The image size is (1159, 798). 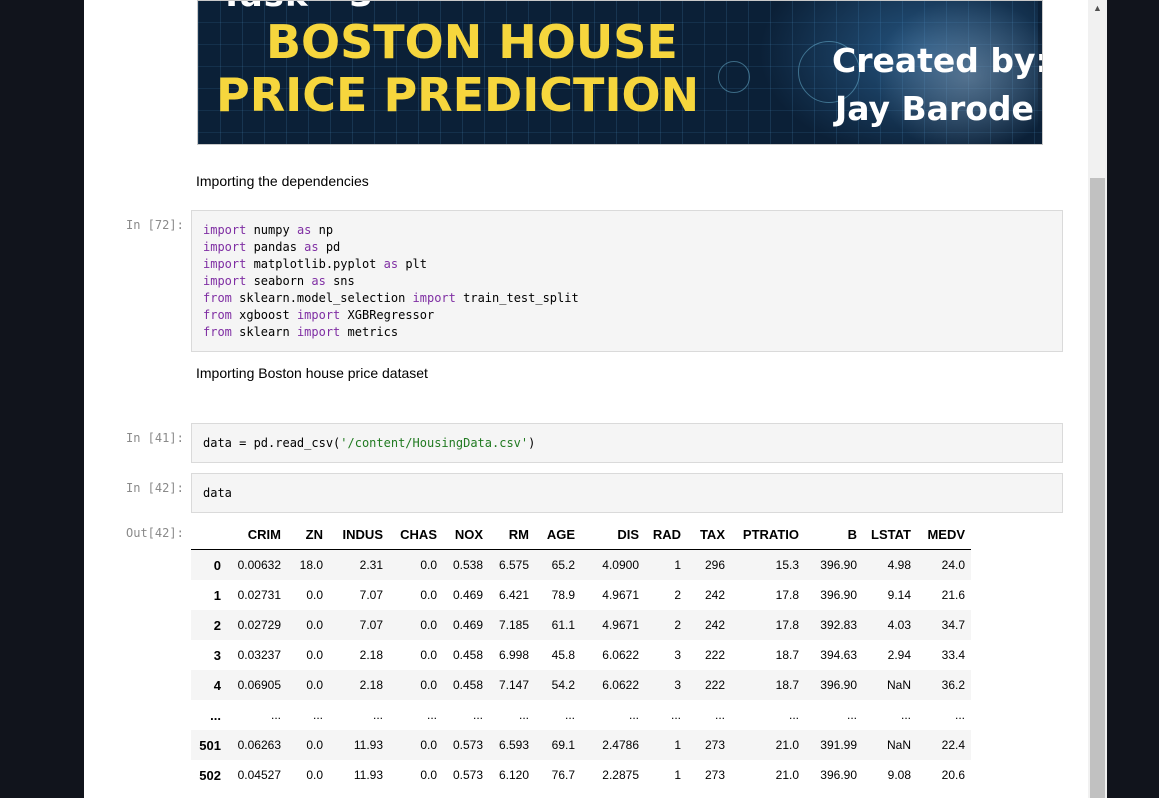 What do you see at coordinates (532, 443) in the screenshot?
I see `code-token: )` at bounding box center [532, 443].